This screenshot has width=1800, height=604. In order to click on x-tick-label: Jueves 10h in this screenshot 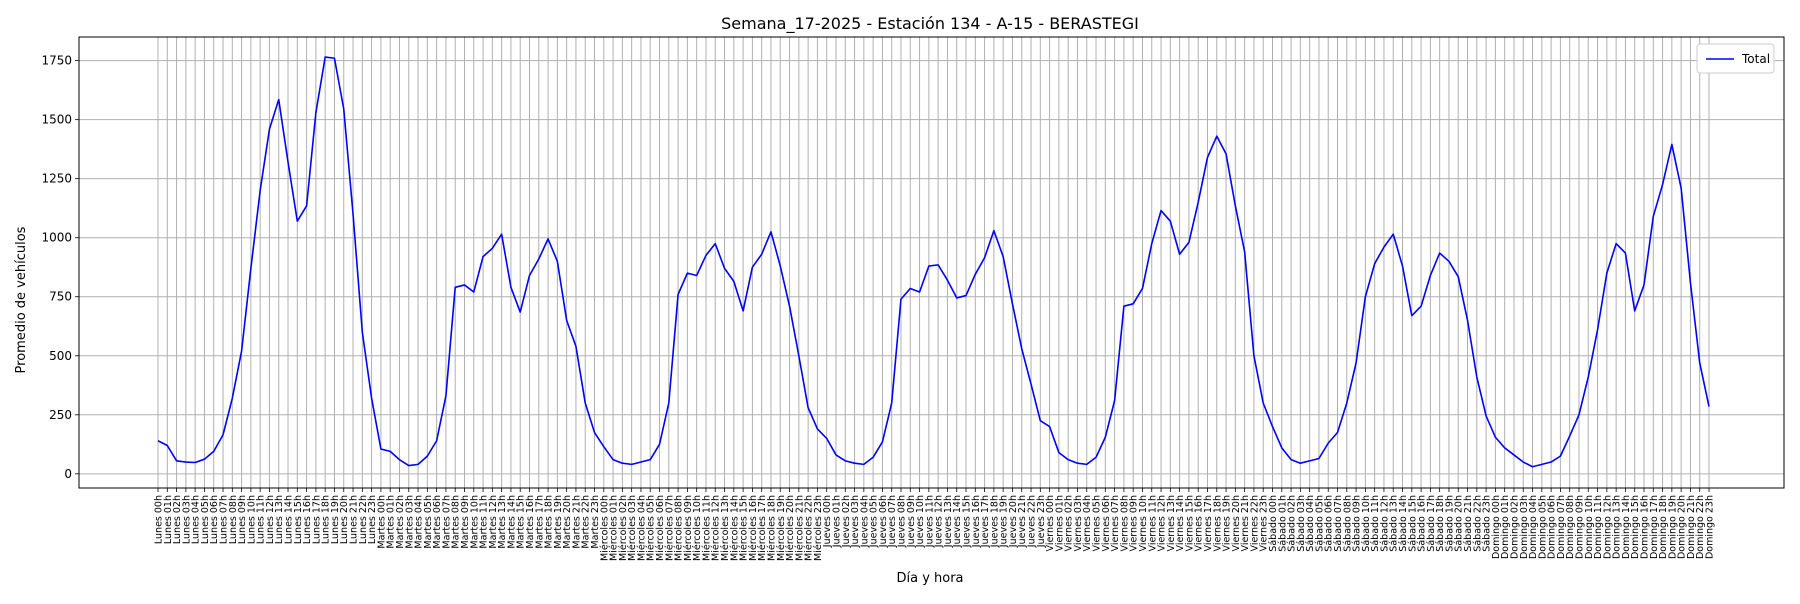, I will do `click(920, 521)`.